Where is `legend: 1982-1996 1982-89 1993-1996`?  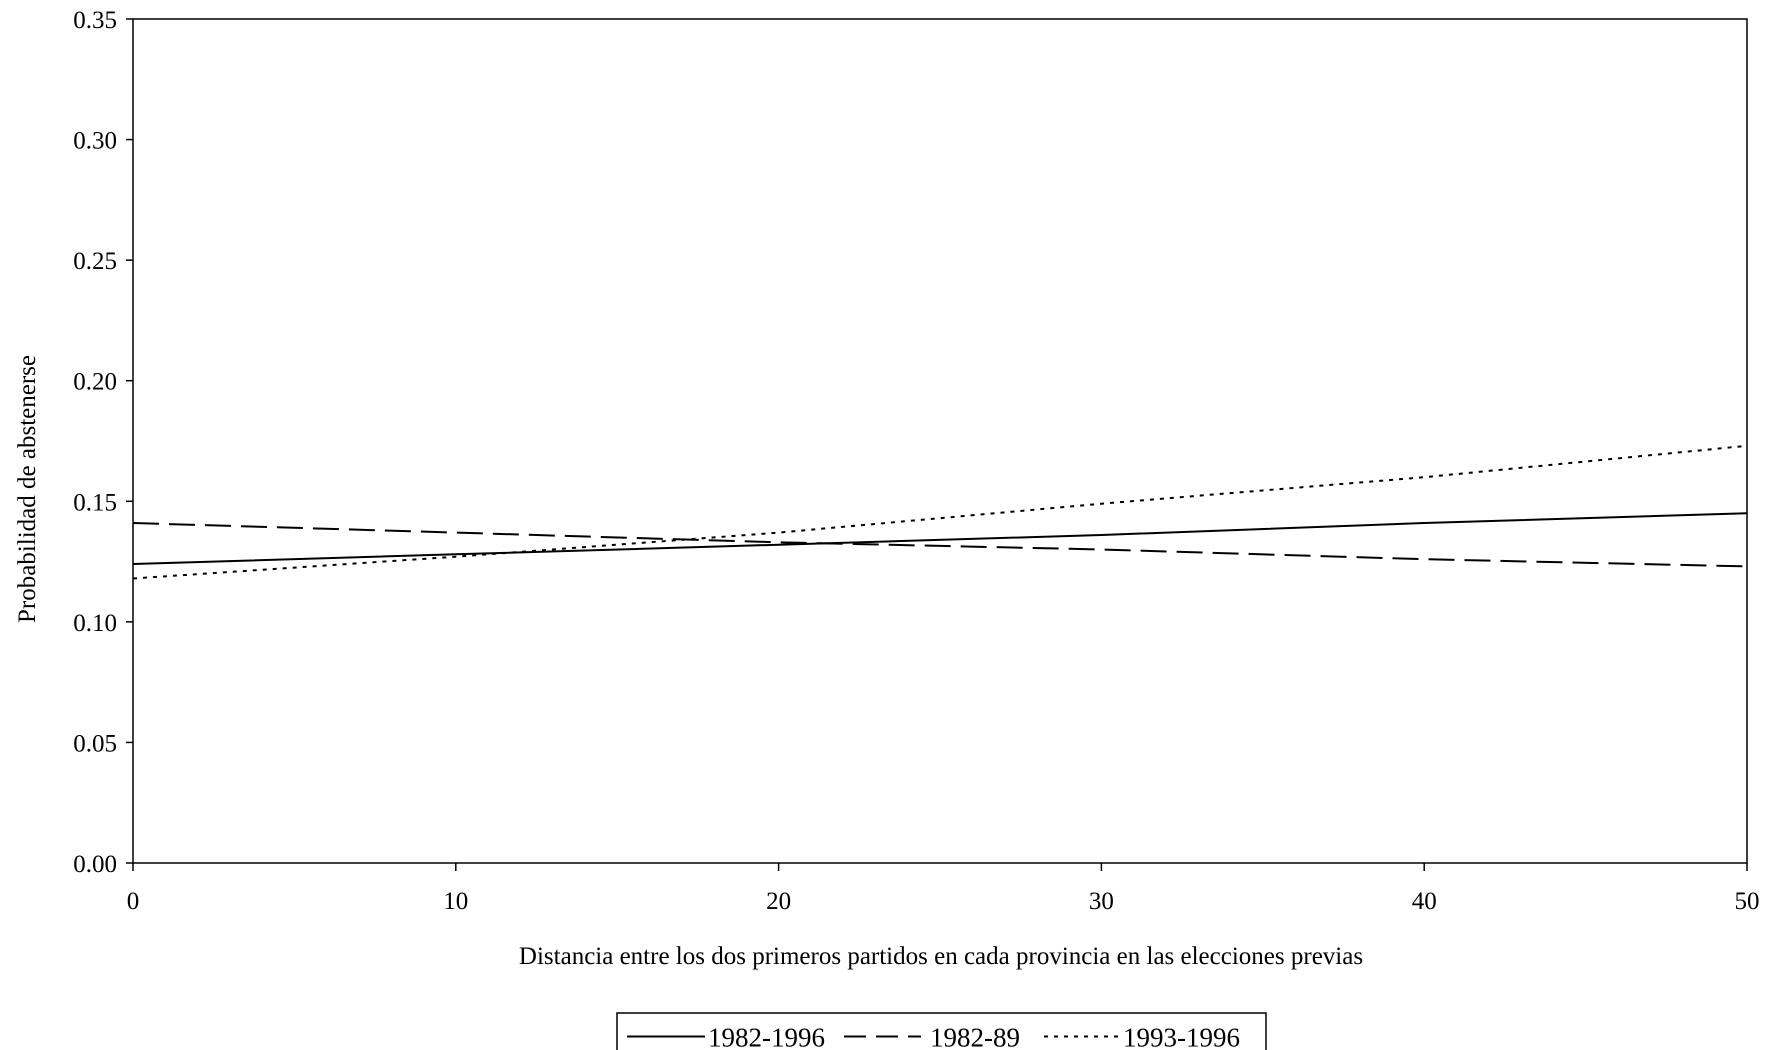 legend: 1982-1996 1982-89 1993-1996 is located at coordinates (941, 1031).